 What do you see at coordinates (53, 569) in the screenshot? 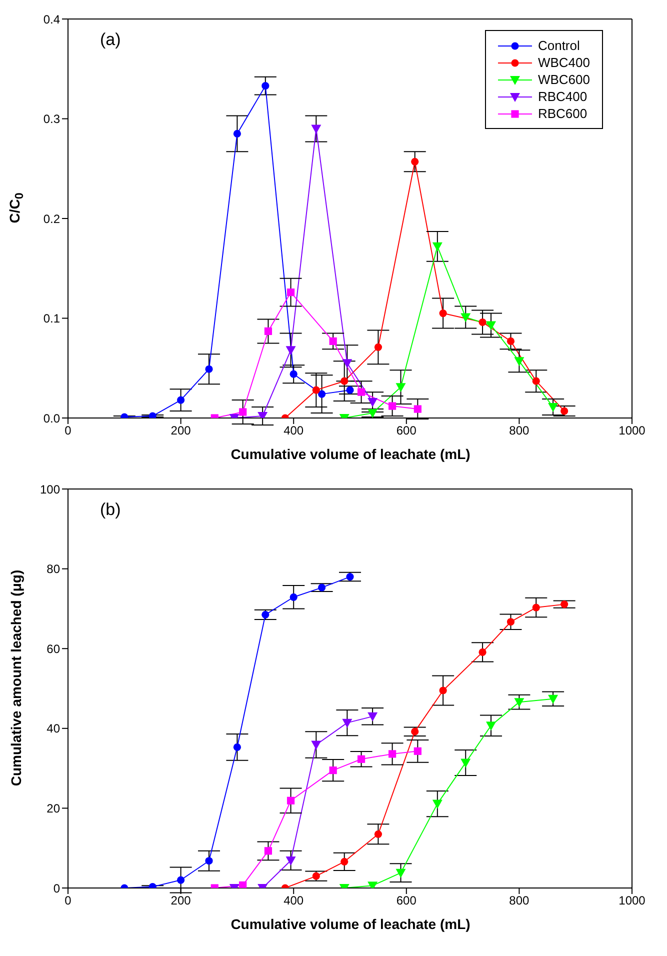
I see `y-tick-label: 80` at bounding box center [53, 569].